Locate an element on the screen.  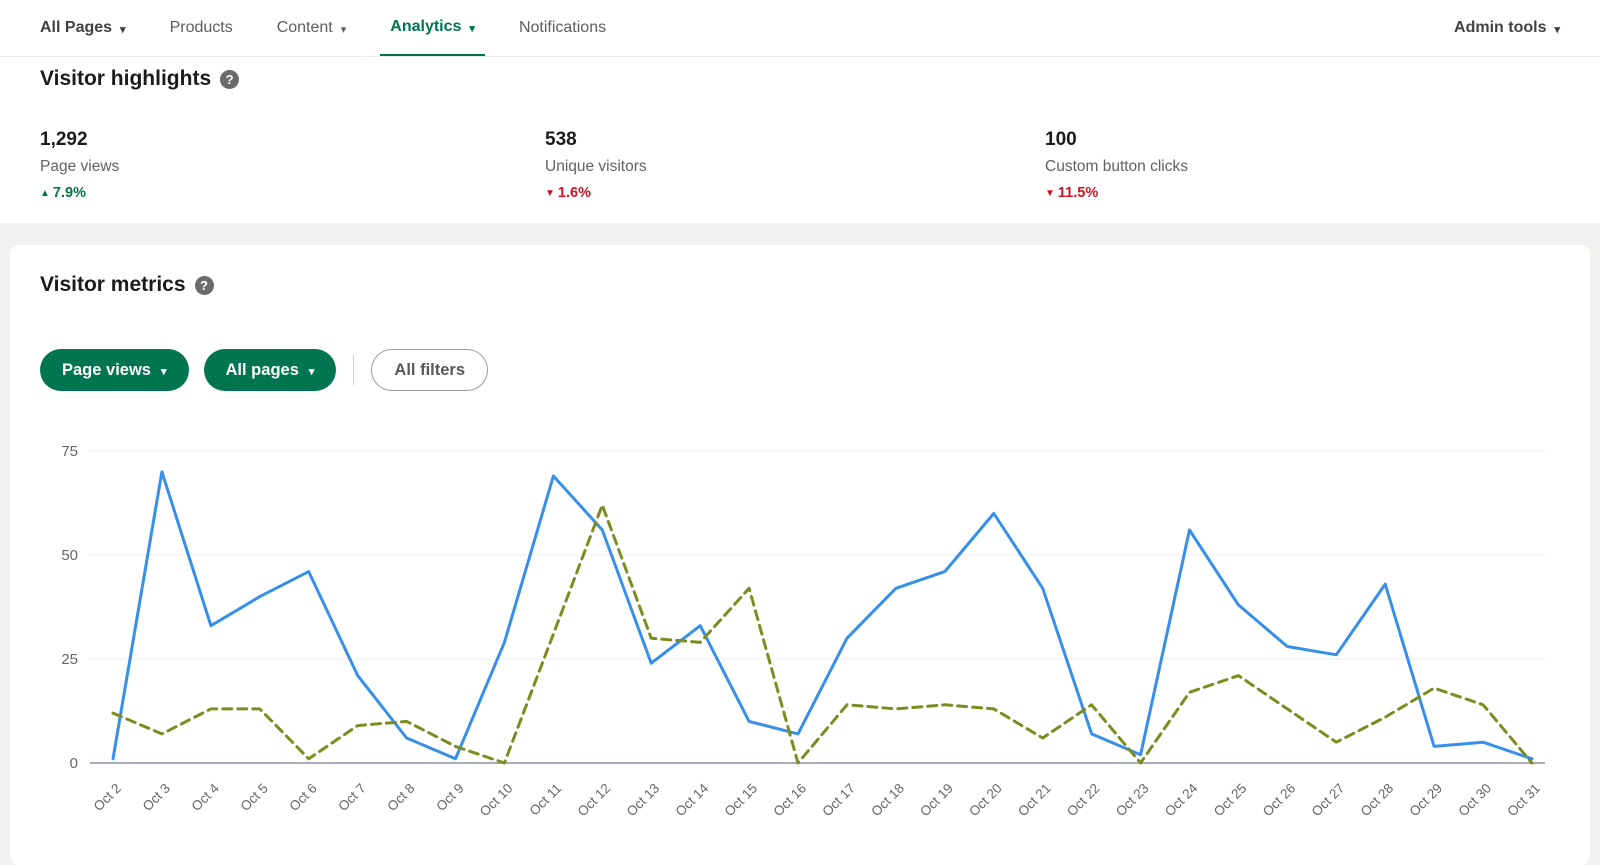
x-axis-label: Oct 19 is located at coordinates (936, 800).